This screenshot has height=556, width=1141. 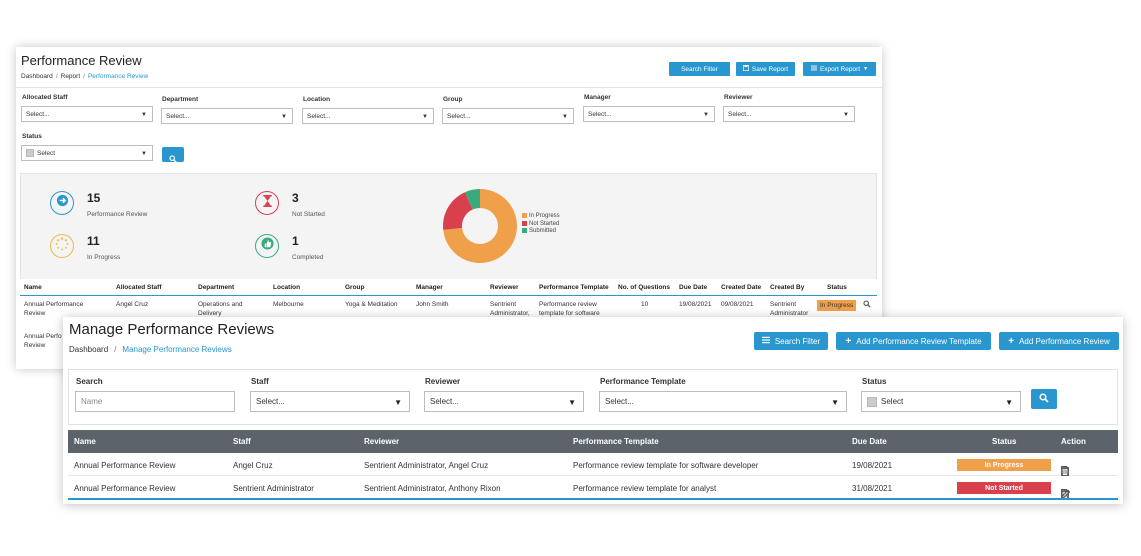 What do you see at coordinates (453, 99) in the screenshot?
I see `filter-label-group: Group` at bounding box center [453, 99].